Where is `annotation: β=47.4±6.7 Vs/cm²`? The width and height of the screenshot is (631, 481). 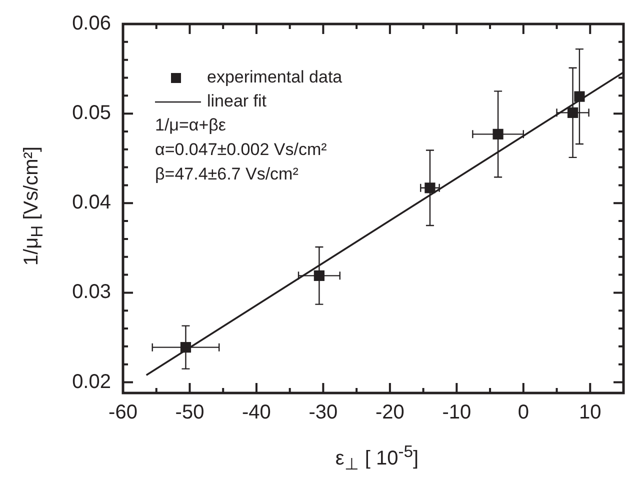
annotation: β=47.4±6.7 Vs/cm² is located at coordinates (227, 174).